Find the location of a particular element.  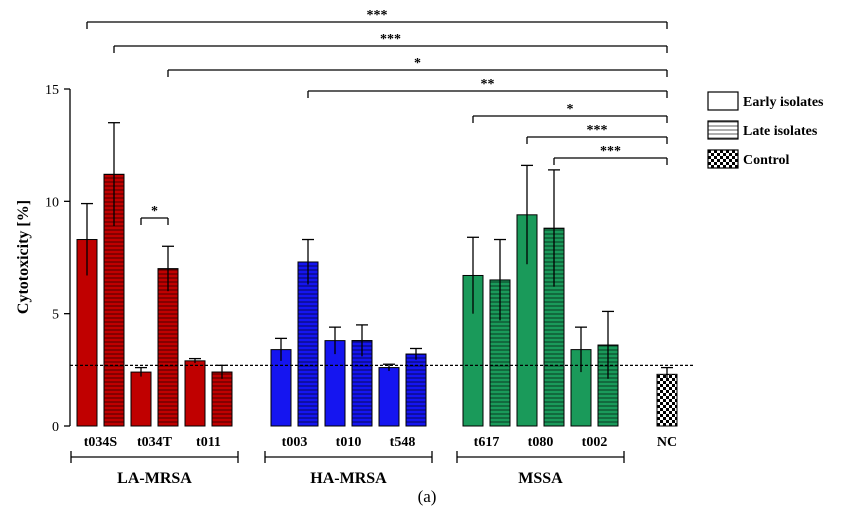

y-tick-label: 5 is located at coordinates (55, 315).